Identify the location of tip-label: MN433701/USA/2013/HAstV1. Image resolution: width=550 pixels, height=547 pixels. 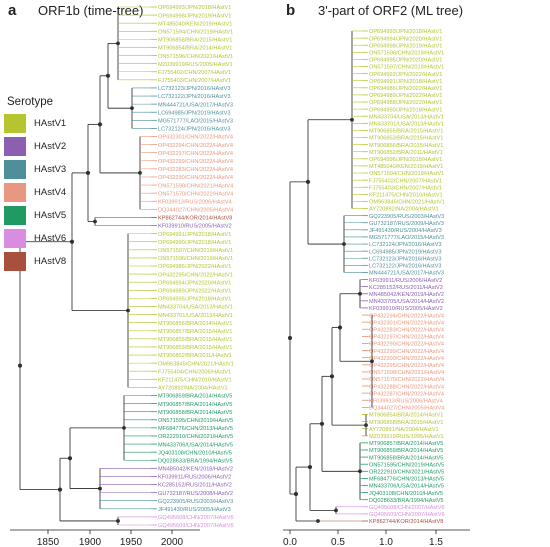
(195, 316).